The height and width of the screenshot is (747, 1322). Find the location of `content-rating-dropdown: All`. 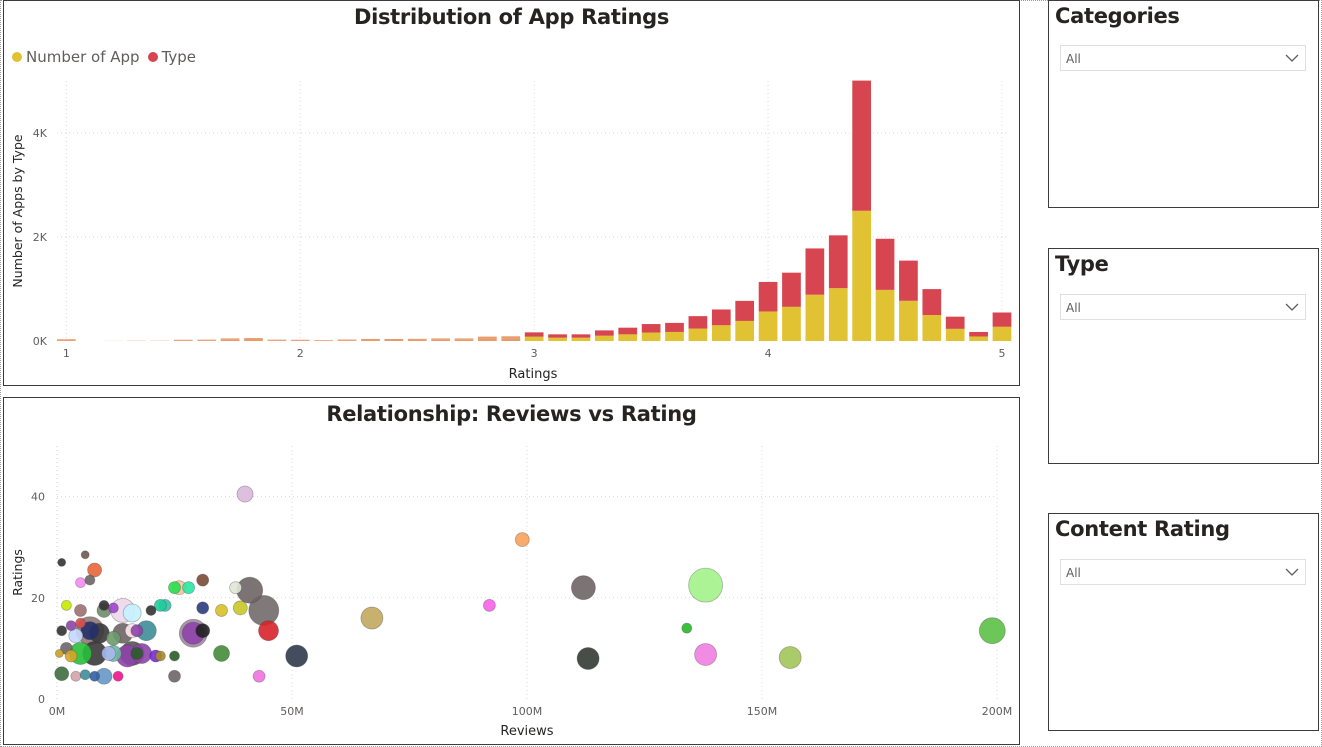

content-rating-dropdown: All is located at coordinates (1183, 572).